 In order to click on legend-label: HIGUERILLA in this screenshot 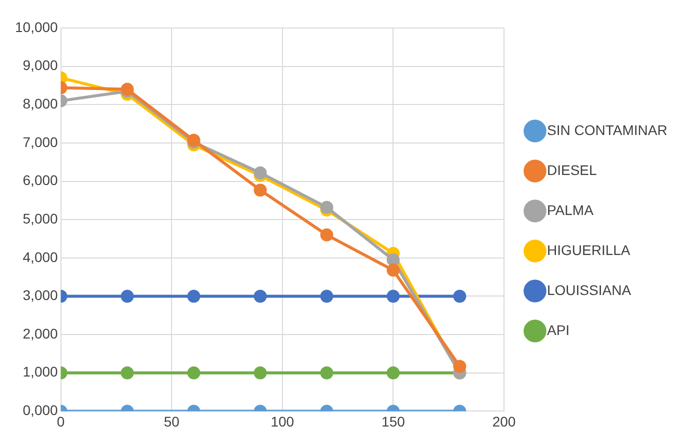, I will do `click(589, 250)`.